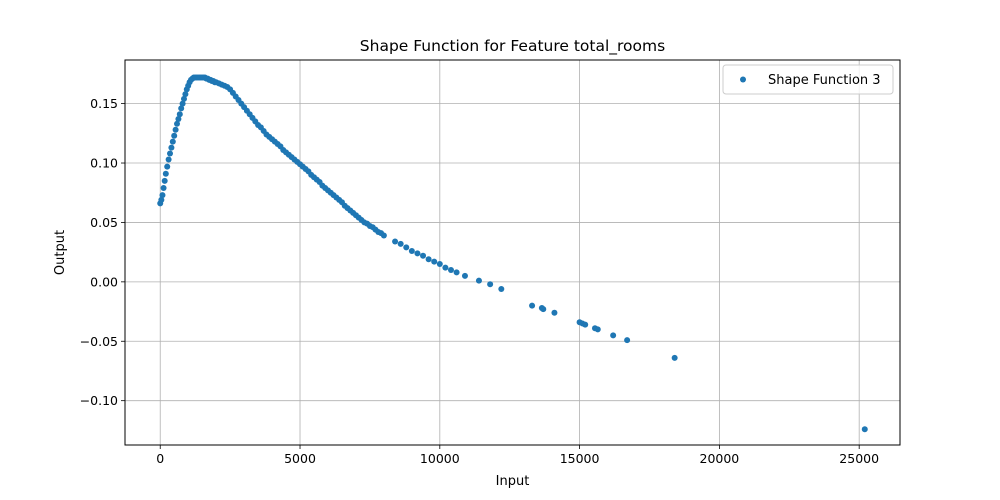 This screenshot has width=1000, height=500. Describe the element at coordinates (513, 481) in the screenshot. I see `x-axis-label: Input` at that location.